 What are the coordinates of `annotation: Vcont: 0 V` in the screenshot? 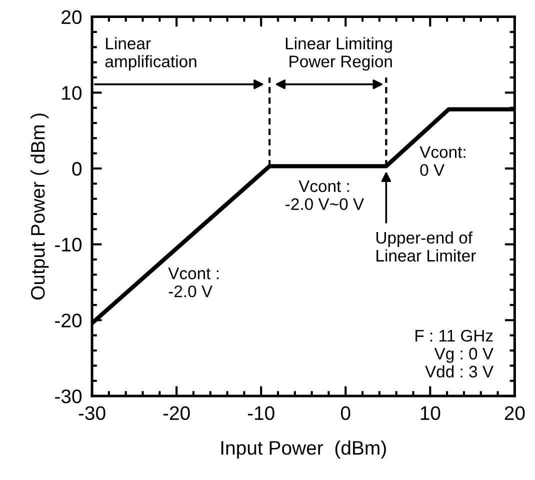 It's located at (443, 161).